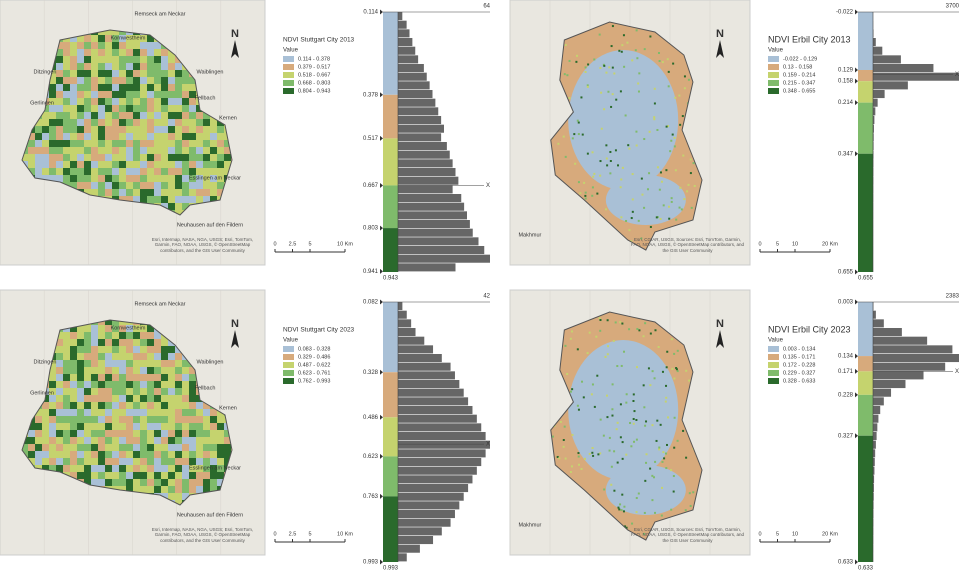 The image size is (960, 580). Describe the element at coordinates (799, 365) in the screenshot. I see `legend-label: 0.172 - 0.228` at that location.